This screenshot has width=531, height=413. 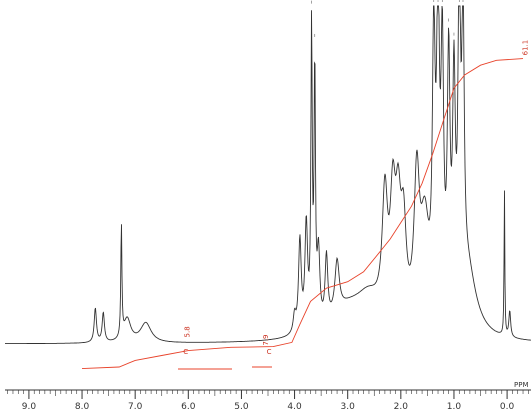 What do you see at coordinates (29, 407) in the screenshot?
I see `tick-label: 9.0` at bounding box center [29, 407].